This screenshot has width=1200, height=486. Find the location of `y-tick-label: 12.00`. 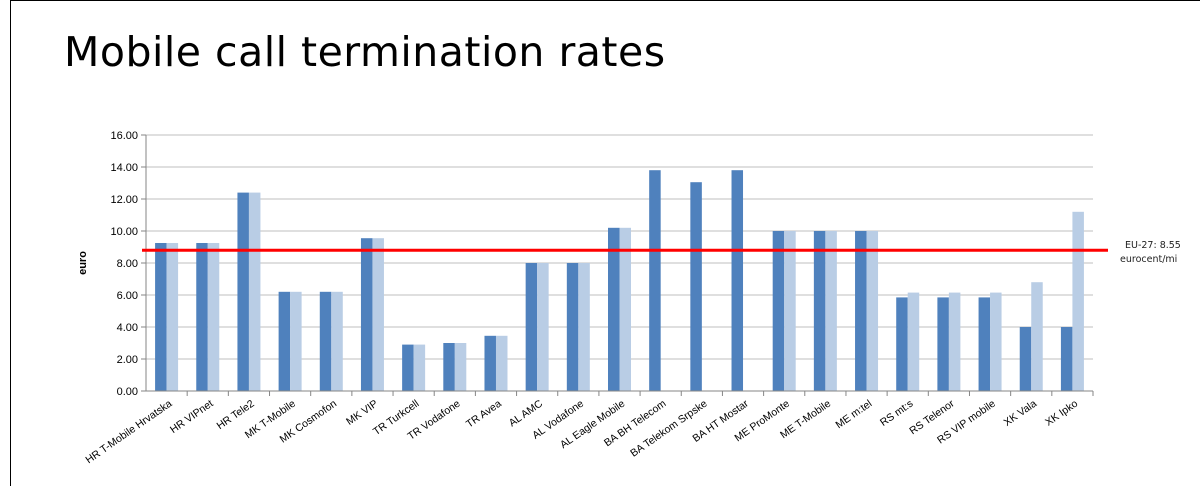

y-tick-label: 12.00 is located at coordinates (124, 200).